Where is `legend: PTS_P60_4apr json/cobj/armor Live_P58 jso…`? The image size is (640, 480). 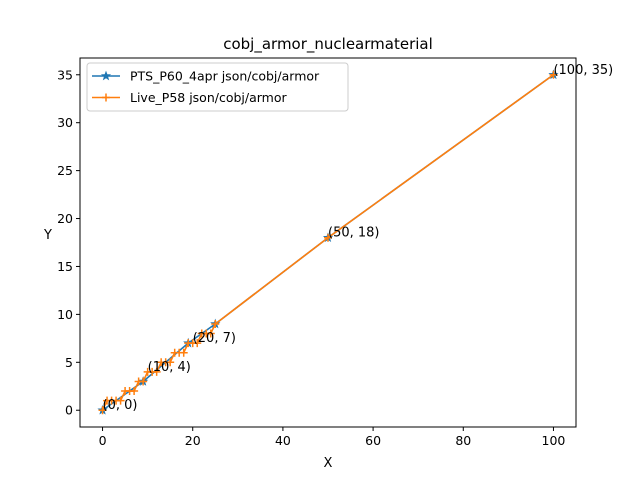 legend: PTS_P60_4apr json/cobj/armor Live_P58 jso… is located at coordinates (217, 87).